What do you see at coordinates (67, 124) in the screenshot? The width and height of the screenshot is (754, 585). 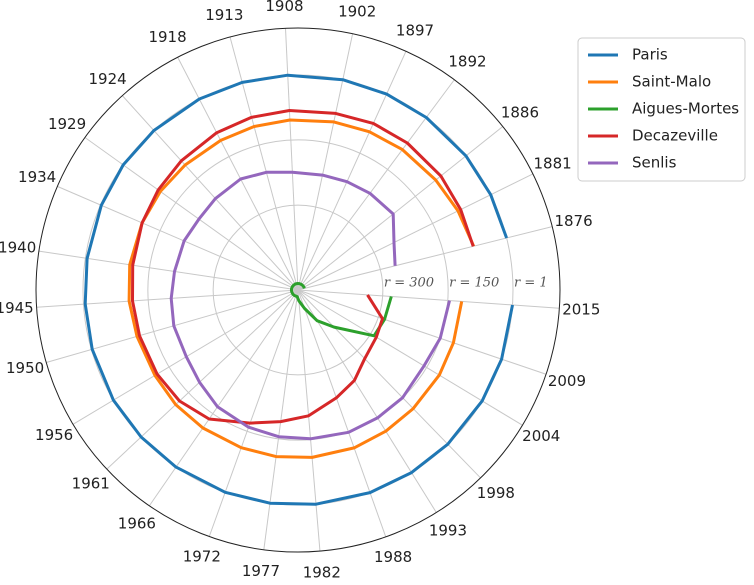 I see `angle-tick-label: 1929` at bounding box center [67, 124].